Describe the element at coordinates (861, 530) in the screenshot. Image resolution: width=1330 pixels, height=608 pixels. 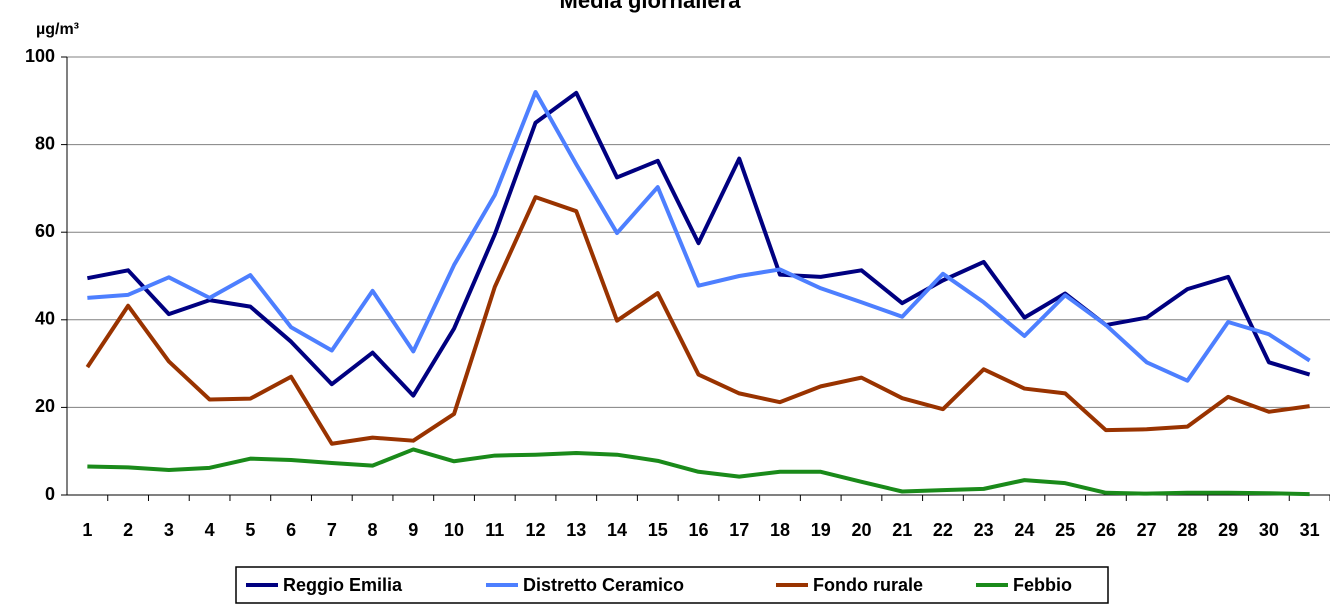
I see `x-tick-label: 20` at that location.